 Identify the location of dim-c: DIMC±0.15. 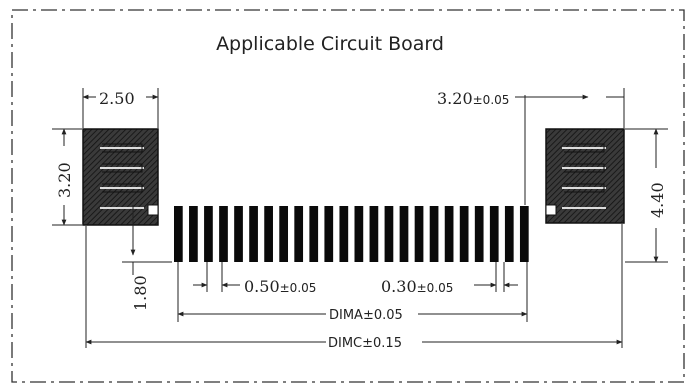
(365, 343).